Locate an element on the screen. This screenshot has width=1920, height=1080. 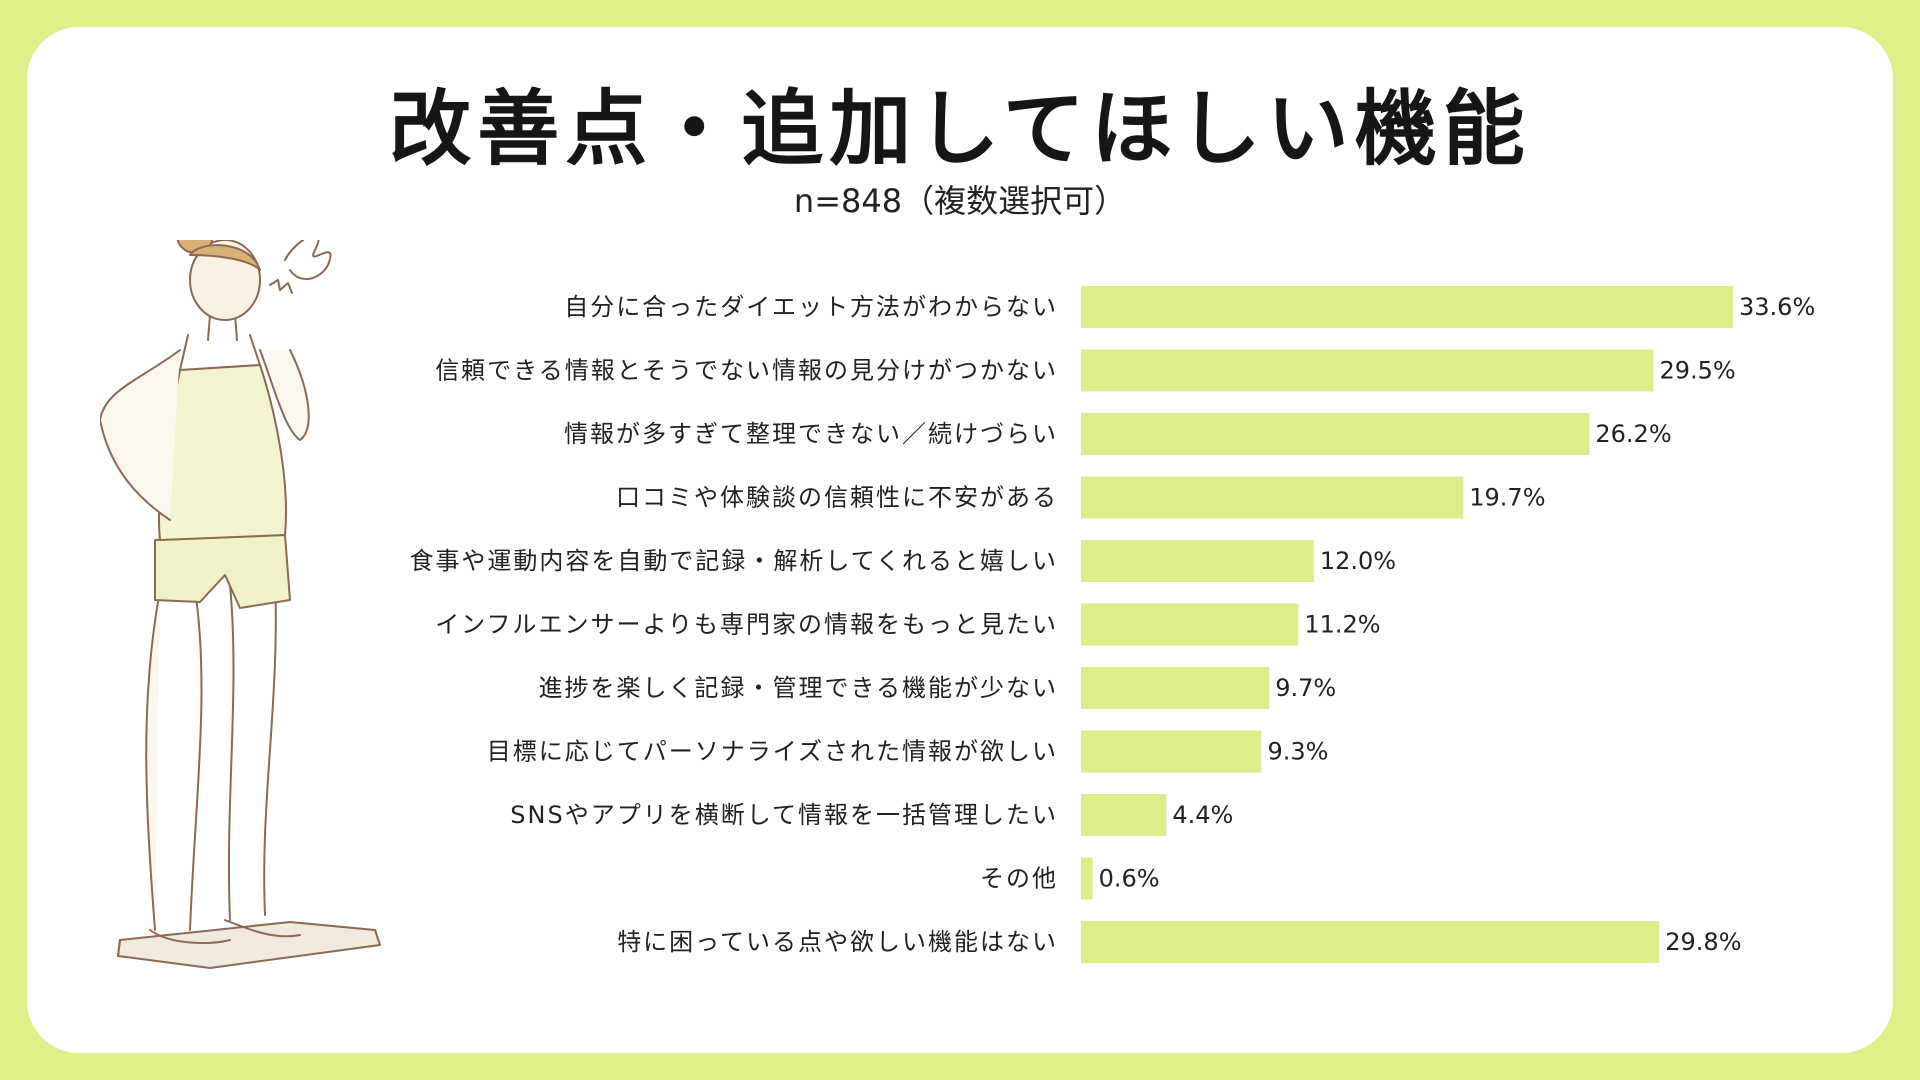
chart-title: 改善点・追加してほしい機能 is located at coordinates (960, 129).